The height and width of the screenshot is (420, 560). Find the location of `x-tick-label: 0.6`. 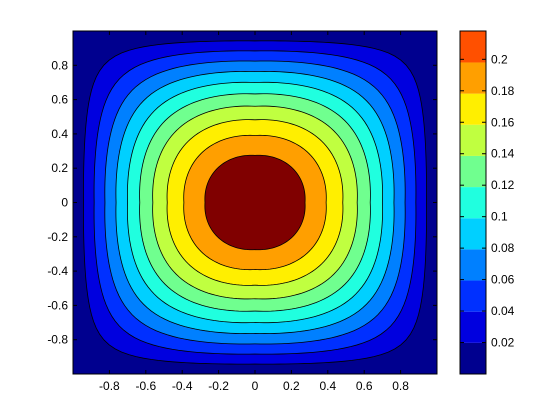

x-tick-label: 0.6 is located at coordinates (364, 386).